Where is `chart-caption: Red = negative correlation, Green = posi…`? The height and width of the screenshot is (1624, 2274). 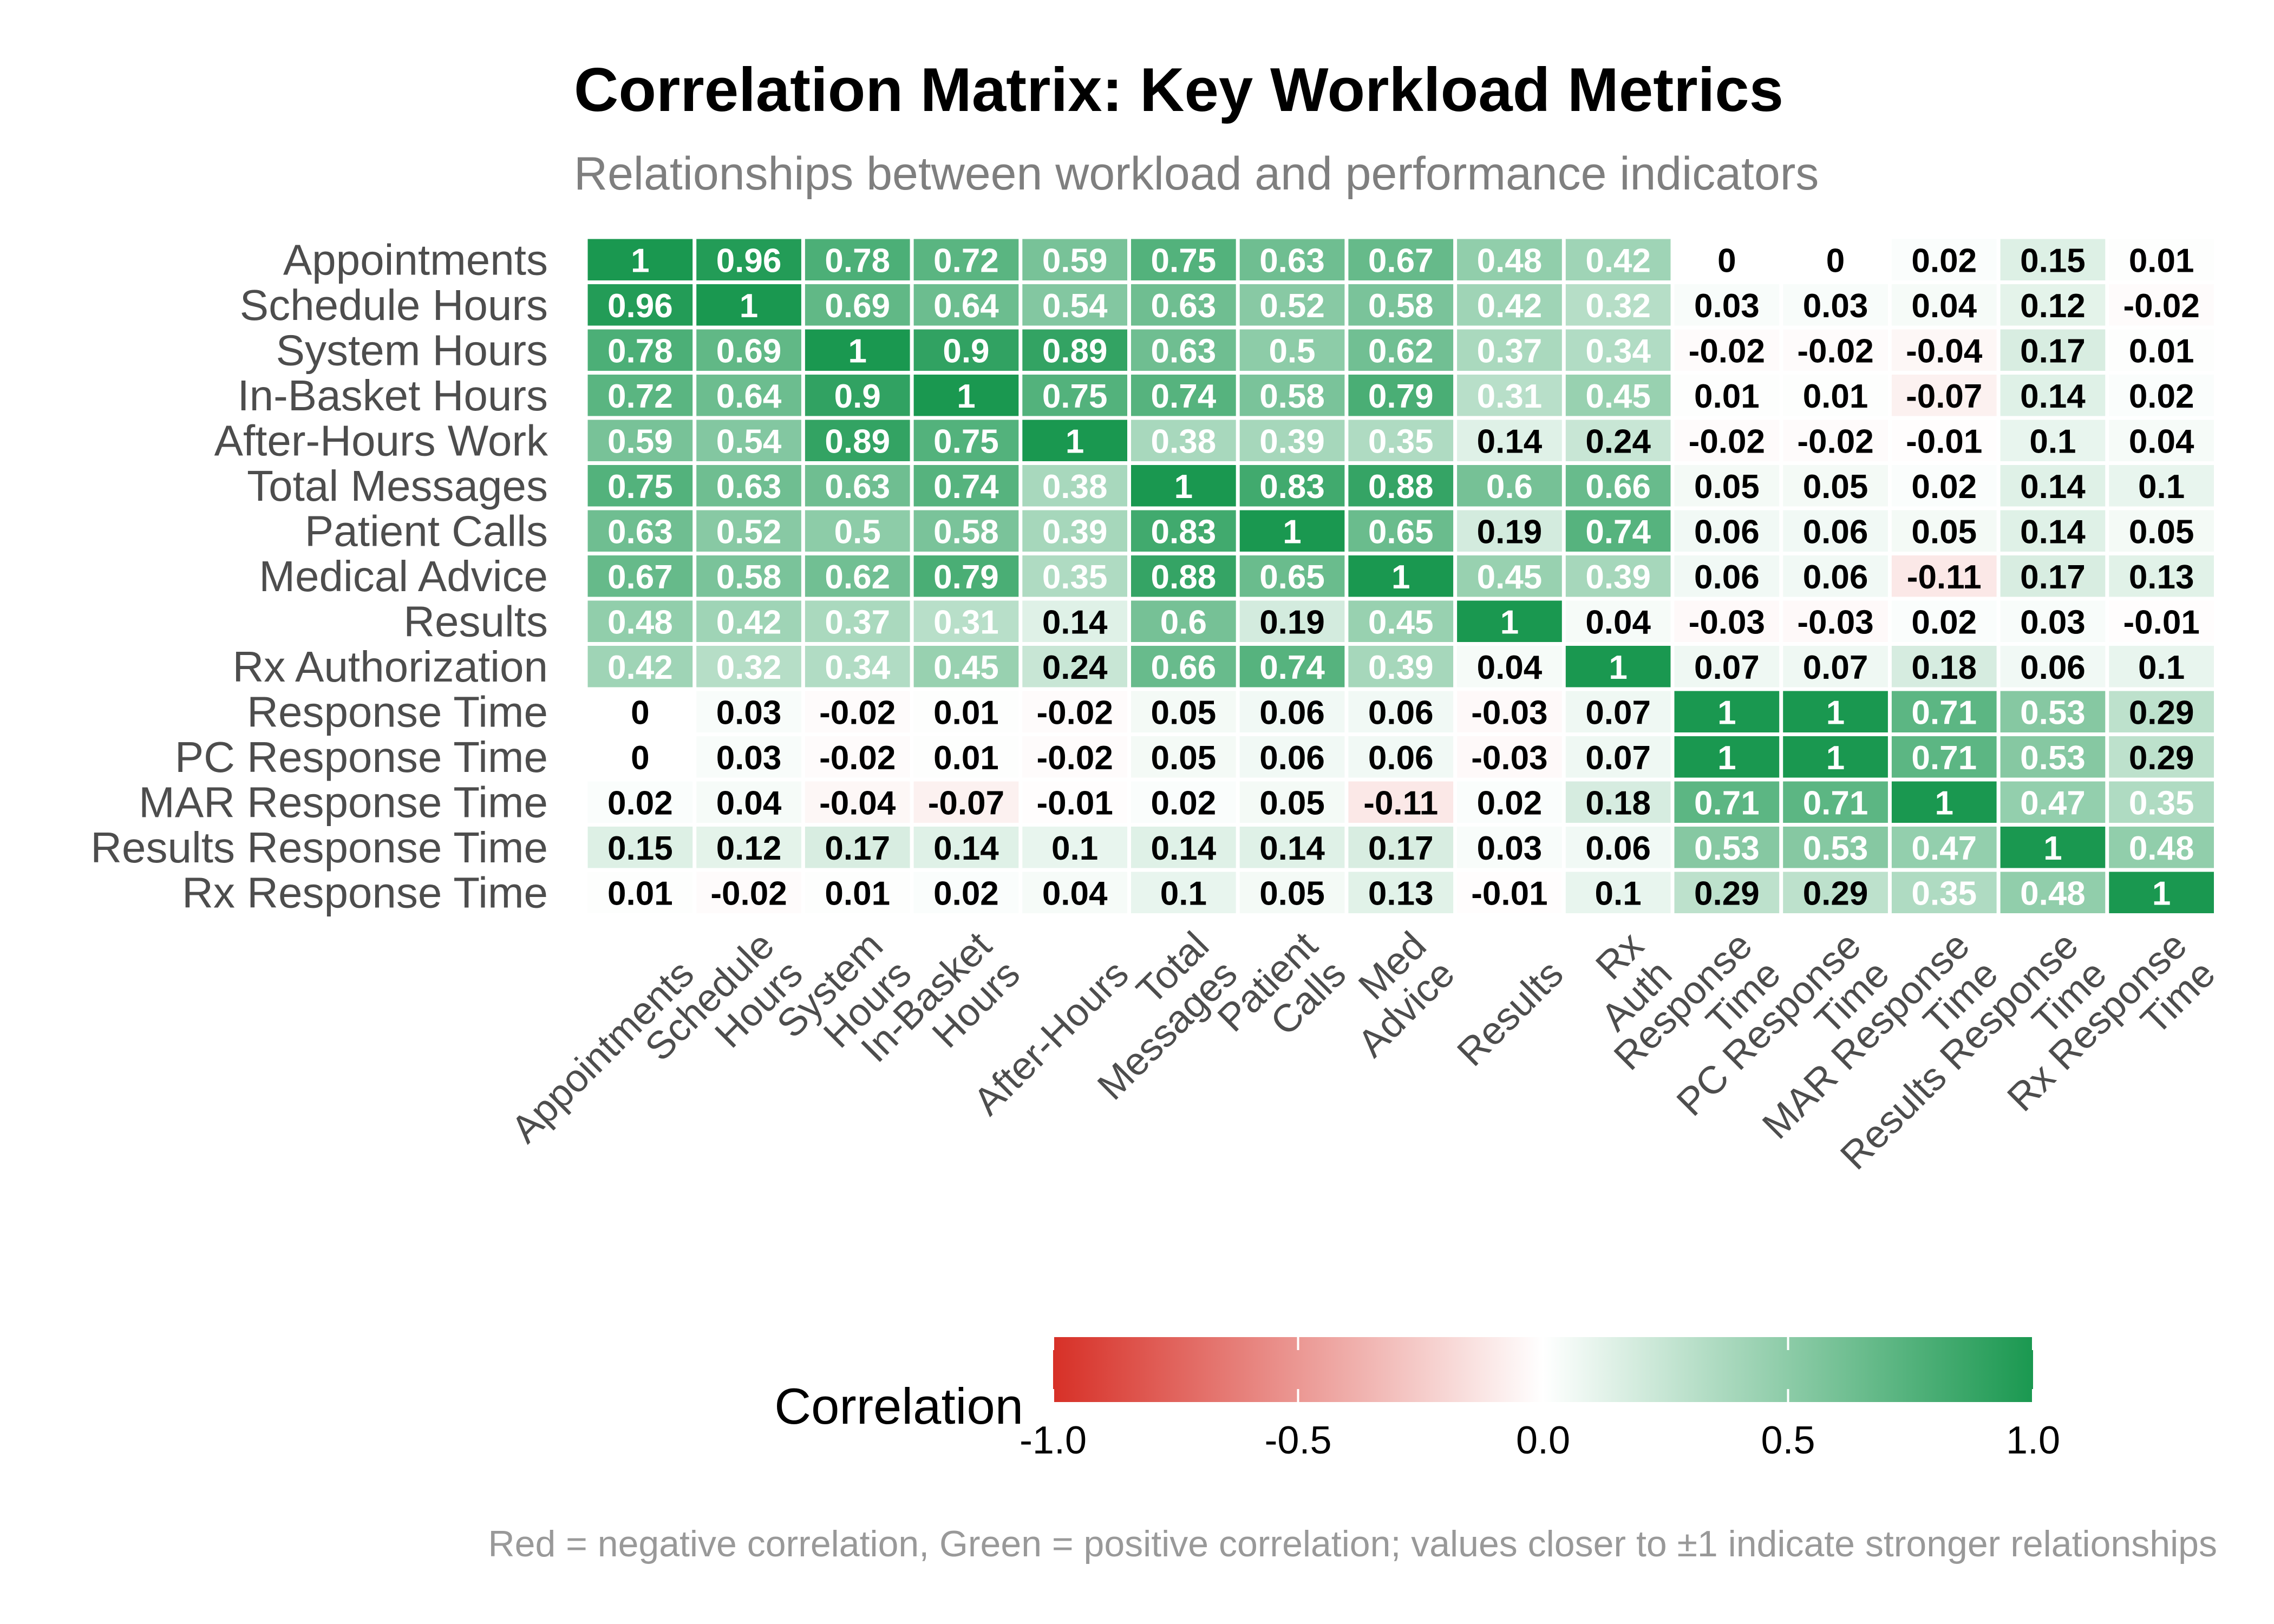 chart-caption: Red = negative correlation, Green = posi… is located at coordinates (1353, 1543).